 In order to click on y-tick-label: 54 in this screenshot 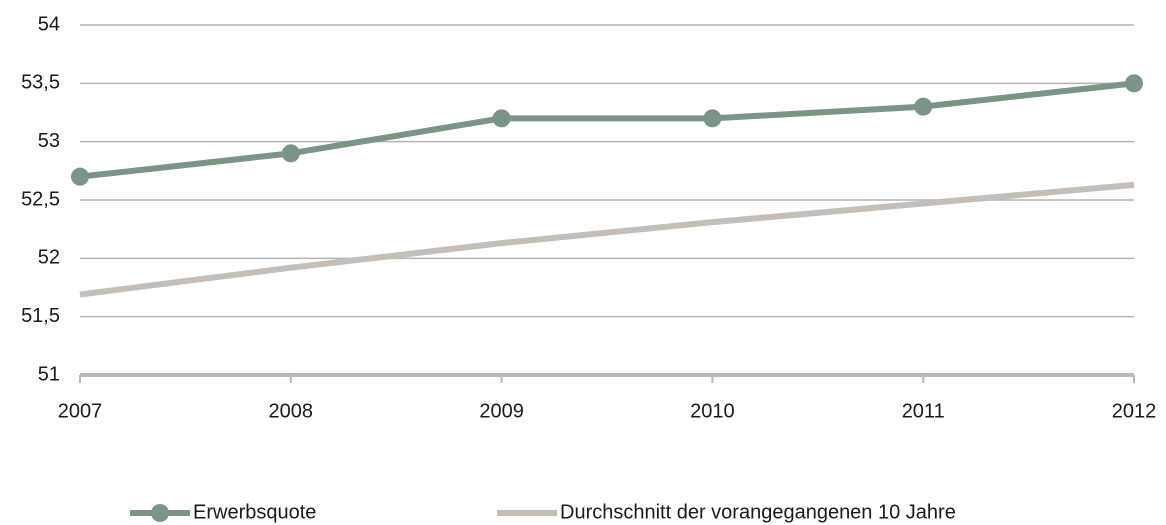, I will do `click(49, 24)`.